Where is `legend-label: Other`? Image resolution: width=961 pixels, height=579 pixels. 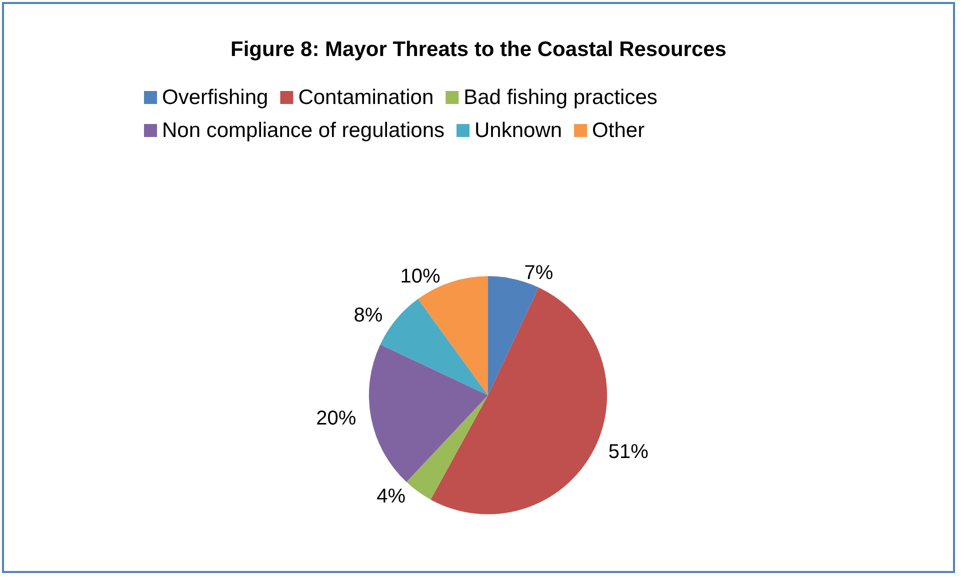
legend-label: Other is located at coordinates (618, 130).